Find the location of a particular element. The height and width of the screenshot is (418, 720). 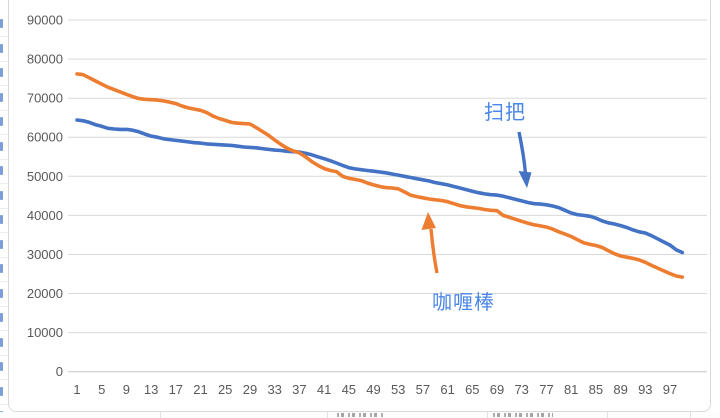

svg-text: 85 is located at coordinates (596, 389).